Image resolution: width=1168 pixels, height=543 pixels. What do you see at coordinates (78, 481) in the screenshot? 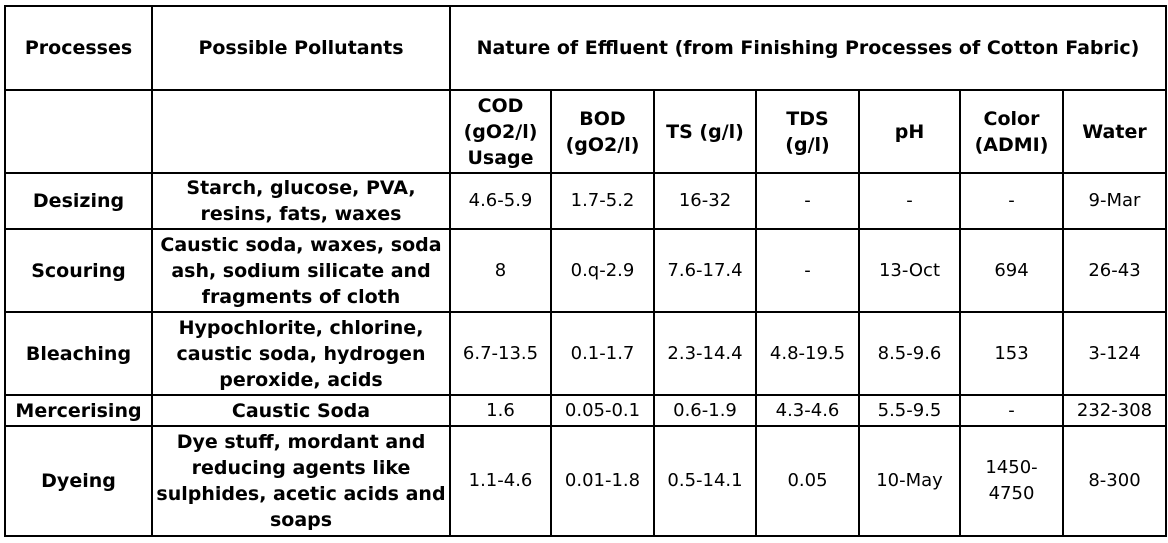
I see `row-process: Dyeing` at bounding box center [78, 481].